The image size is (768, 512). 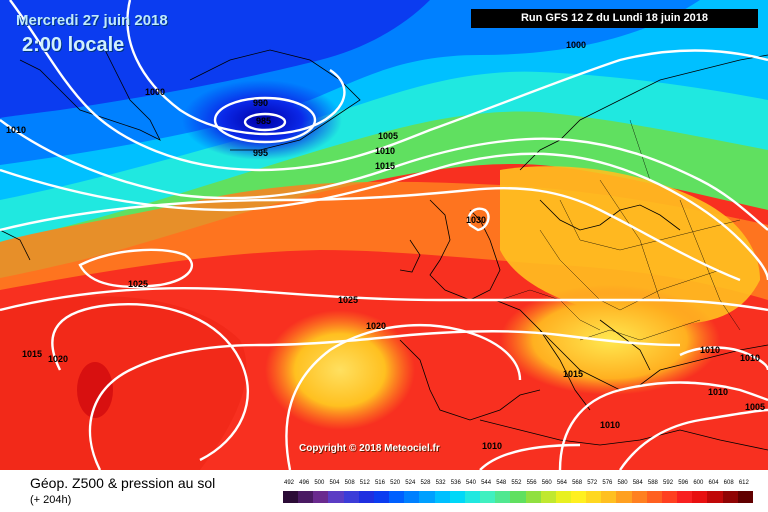 I want to click on scale-label: 600, so click(x=698, y=483).